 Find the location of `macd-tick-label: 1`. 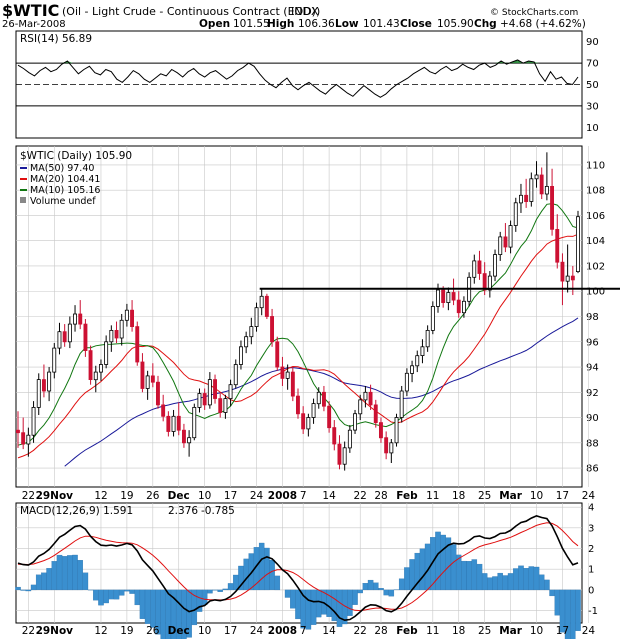

macd-tick-label: 1 is located at coordinates (591, 570).